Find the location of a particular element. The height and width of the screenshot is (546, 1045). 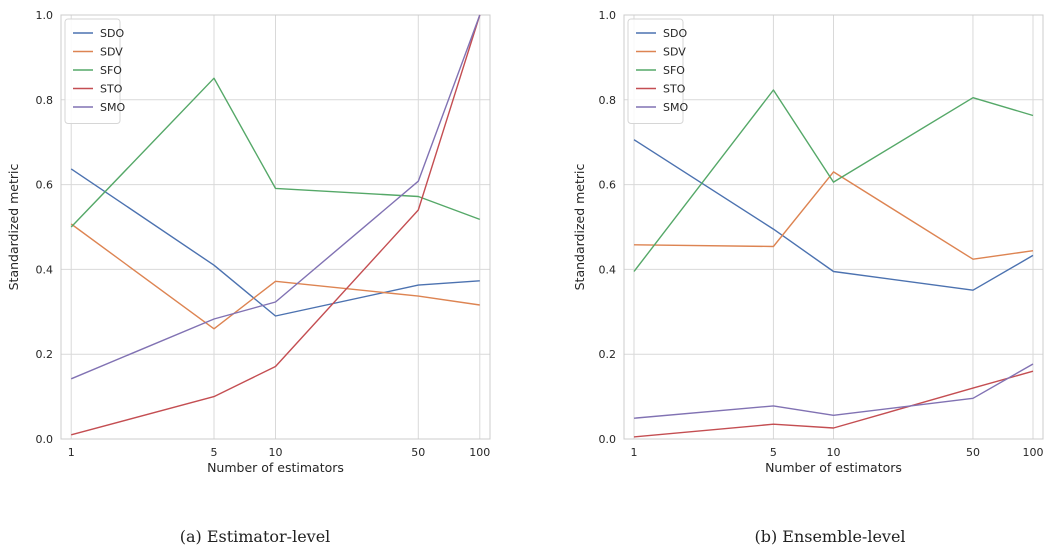

series-line-sto is located at coordinates (833, 404).